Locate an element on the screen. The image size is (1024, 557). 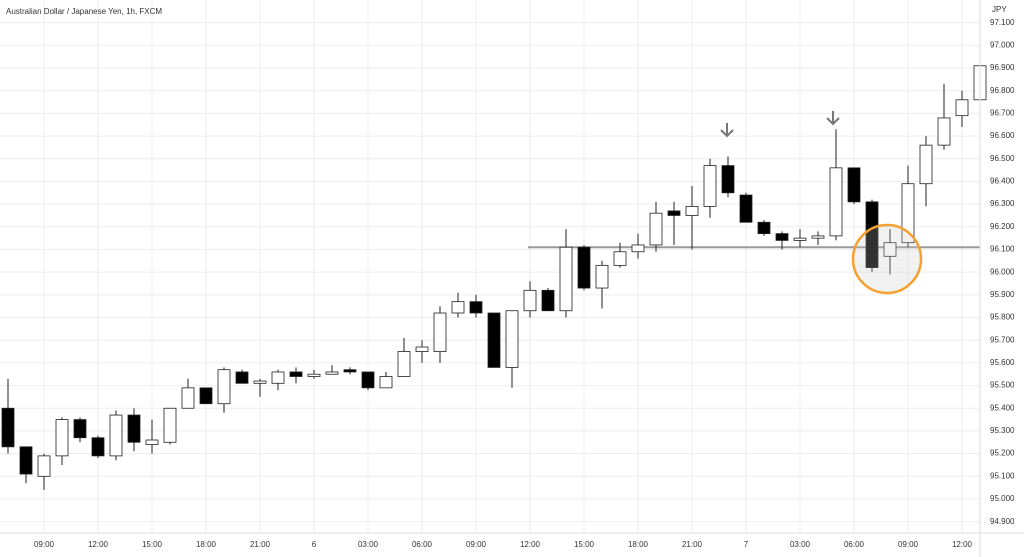
y-tick-label: 96.800 is located at coordinates (1002, 90).